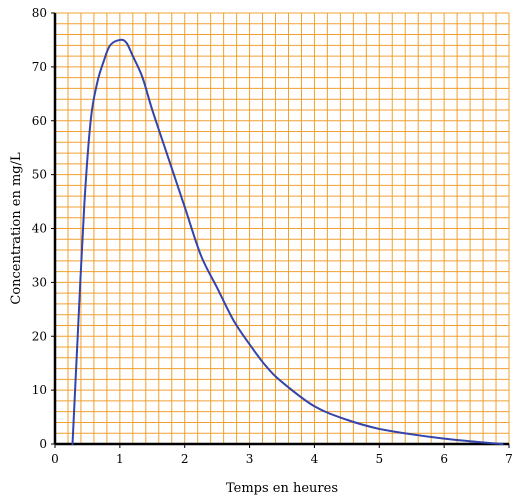 The image size is (518, 501). I want to click on y-axis-title: Concentration en mg/L, so click(16, 228).